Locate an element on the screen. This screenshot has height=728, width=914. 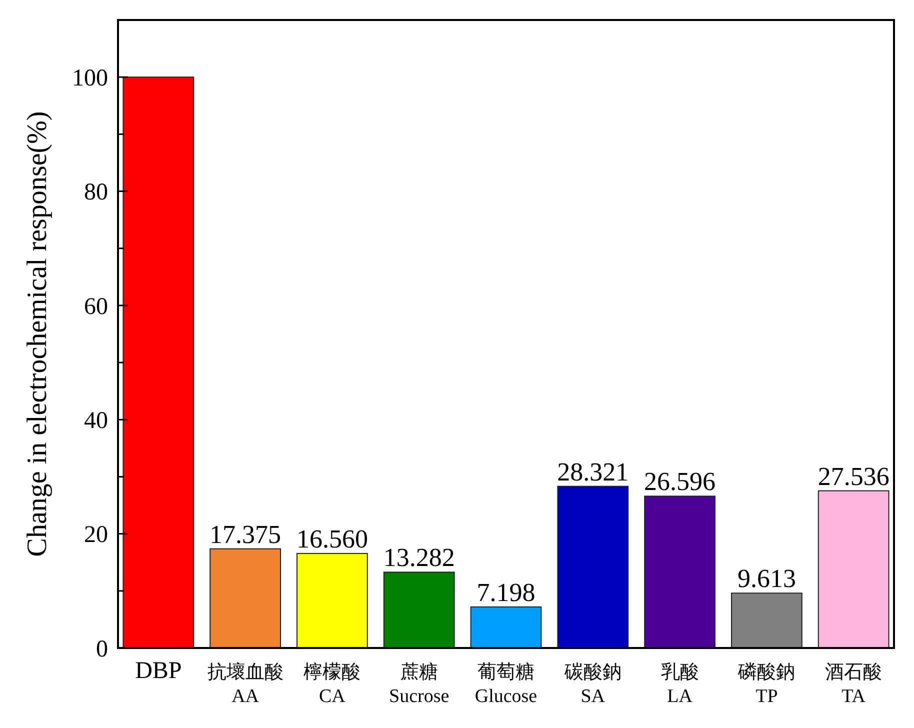
x-tick-label: DBP is located at coordinates (158, 671).